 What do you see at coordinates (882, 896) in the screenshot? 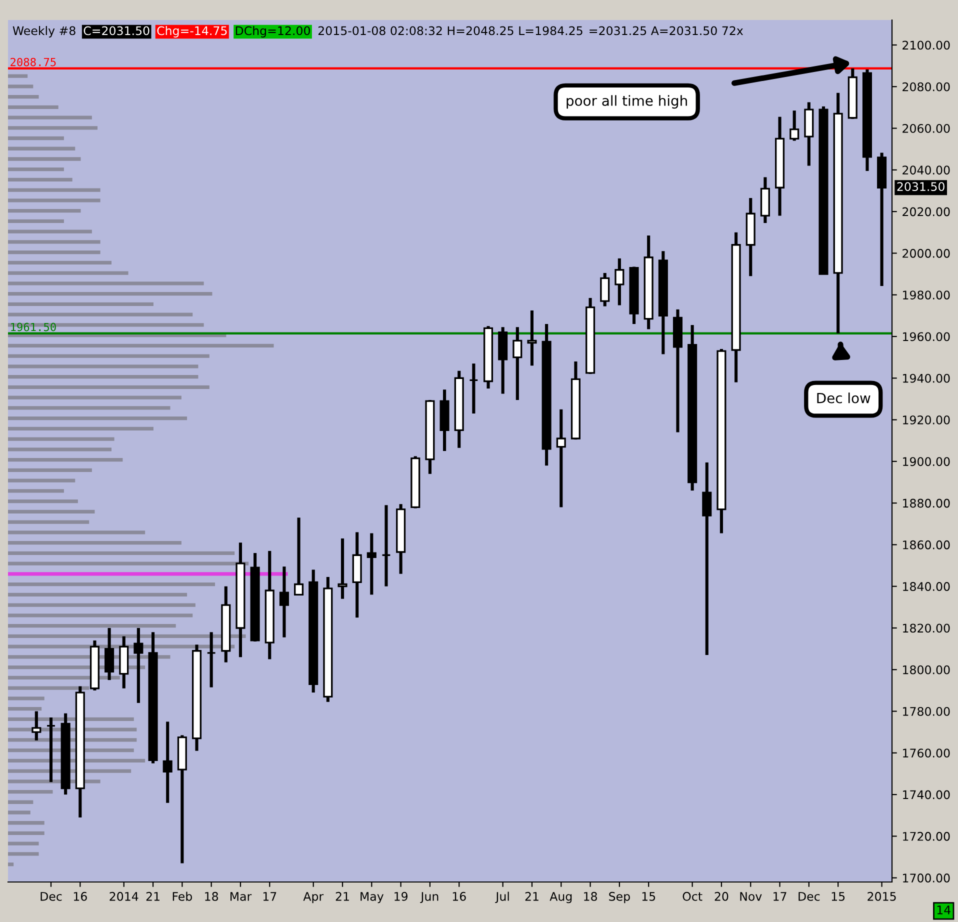
I see `x-tick-label: 2015` at bounding box center [882, 896].